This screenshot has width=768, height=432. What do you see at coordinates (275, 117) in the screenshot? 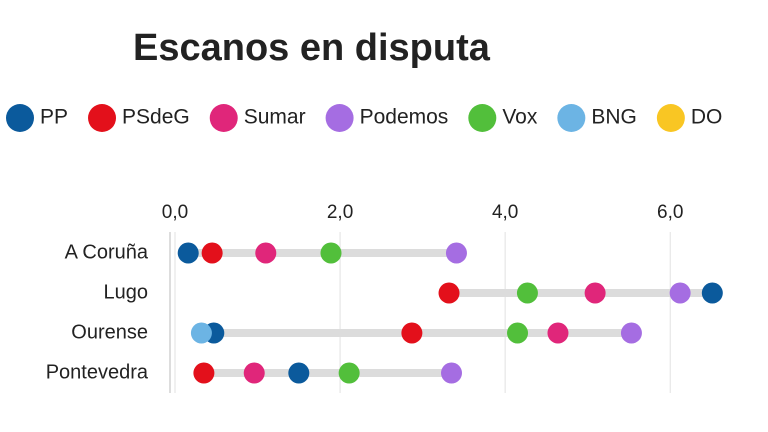
I see `legend-label: Sumar` at bounding box center [275, 117].